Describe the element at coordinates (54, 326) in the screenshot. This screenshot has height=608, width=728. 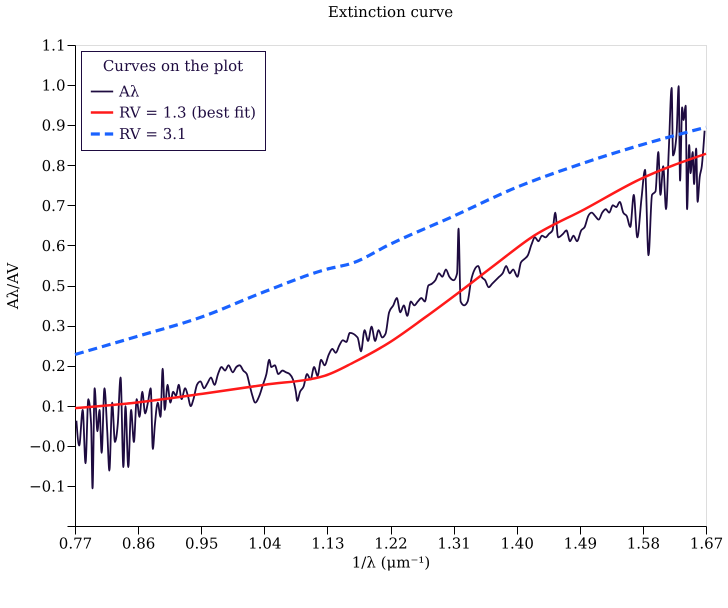
I see `y-tick-label: 0.3` at that location.